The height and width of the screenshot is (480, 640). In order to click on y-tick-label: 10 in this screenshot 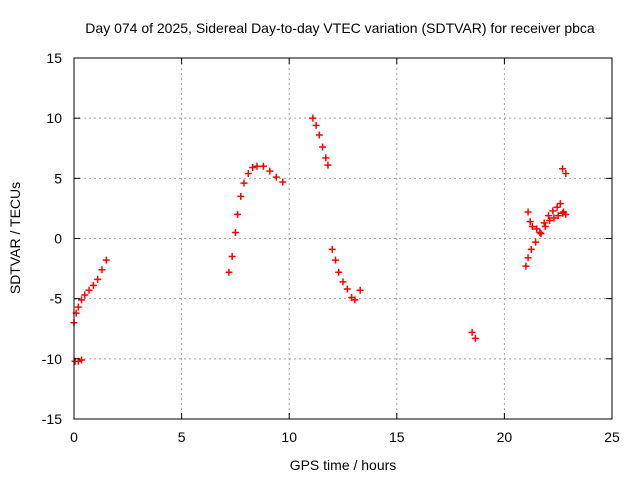, I will do `click(54, 118)`.